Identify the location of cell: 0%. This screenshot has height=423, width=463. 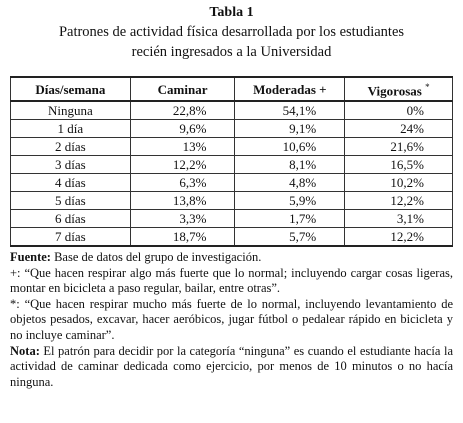
(398, 110).